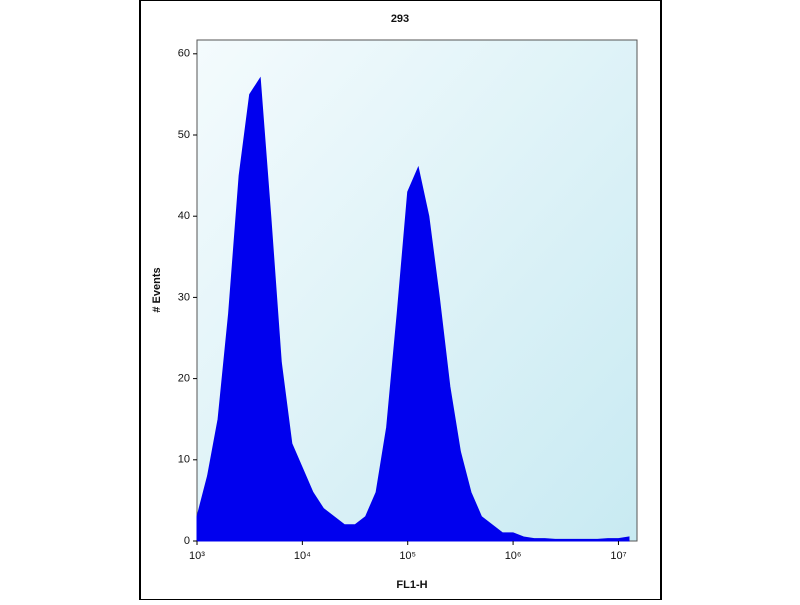 The width and height of the screenshot is (800, 605). Describe the element at coordinates (513, 556) in the screenshot. I see `x-tick-label: 10⁶` at that location.